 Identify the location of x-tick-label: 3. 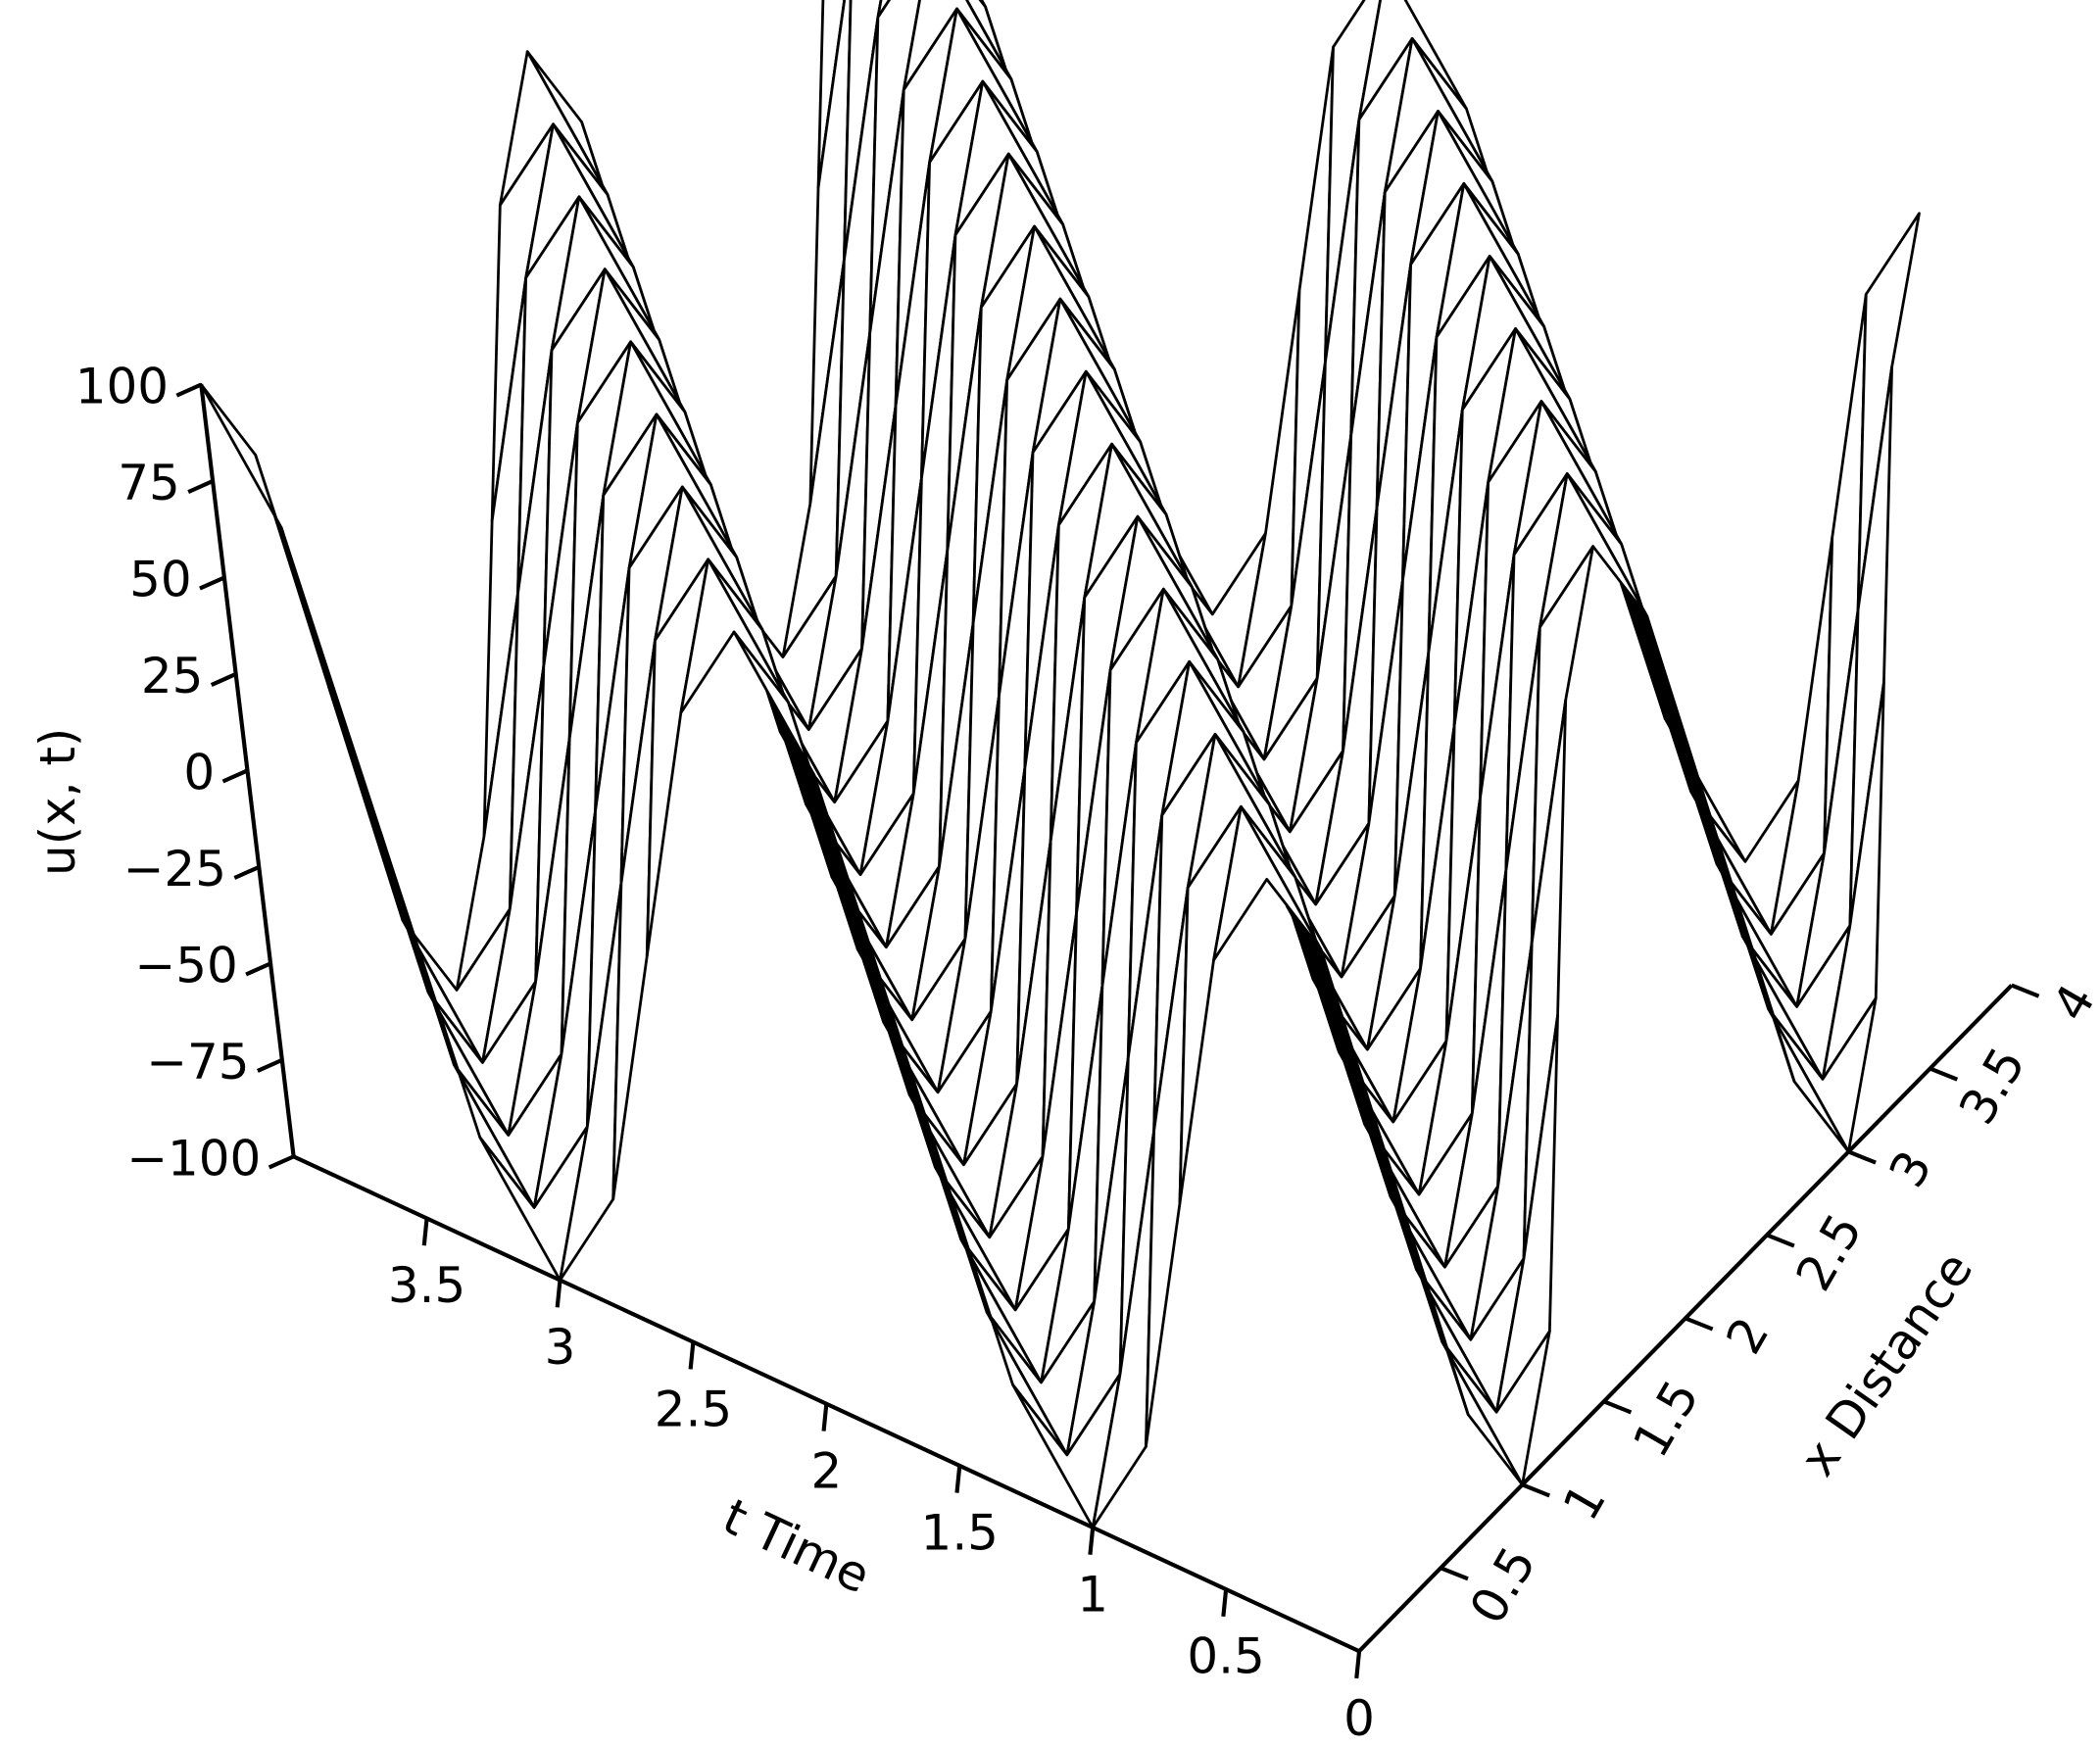
(1911, 1169).